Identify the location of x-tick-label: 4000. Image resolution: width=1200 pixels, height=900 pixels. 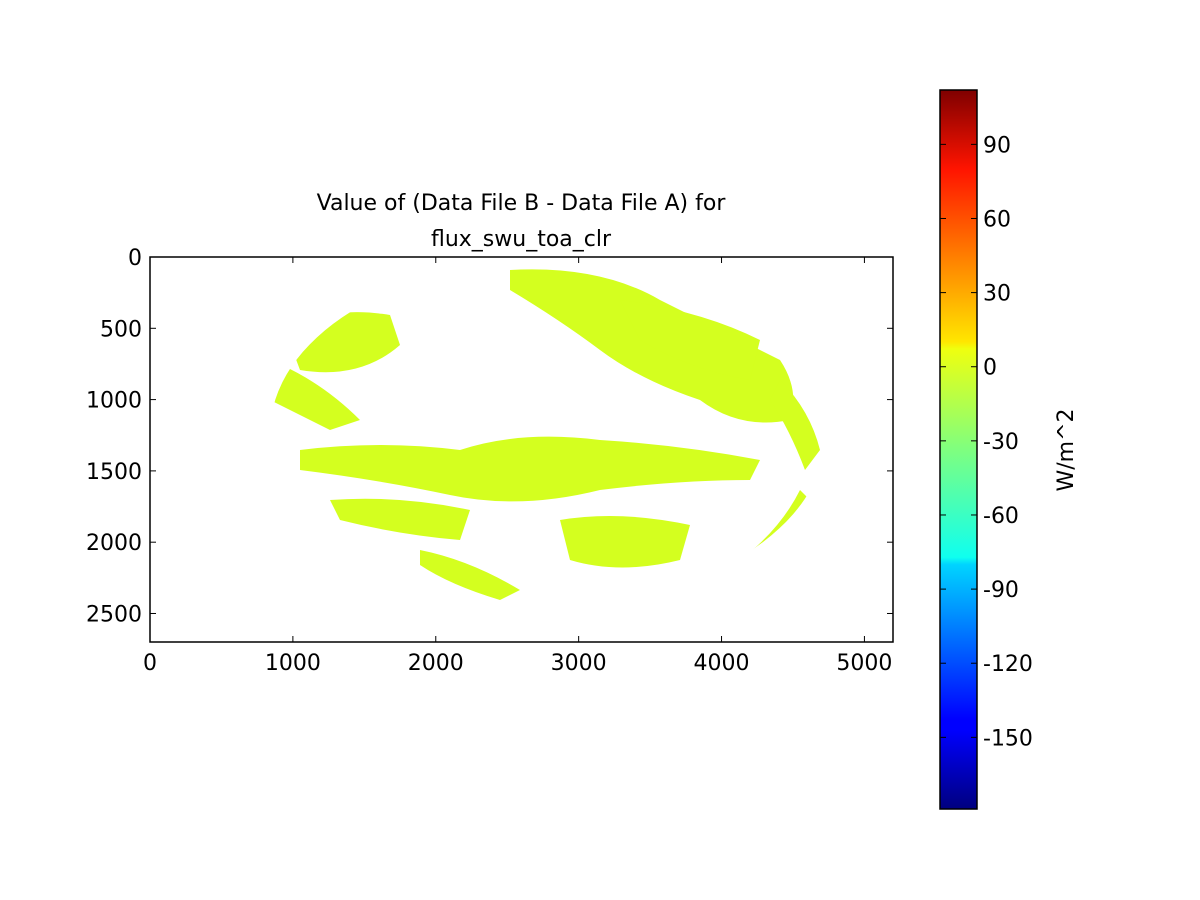
(722, 663).